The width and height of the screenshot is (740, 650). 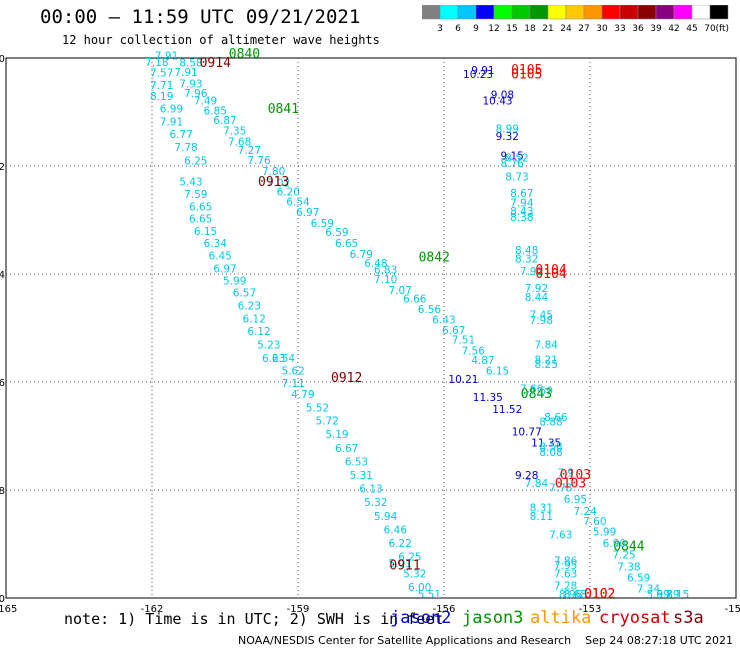 I want to click on s3a-swh-value: 7.66, so click(x=532, y=389).